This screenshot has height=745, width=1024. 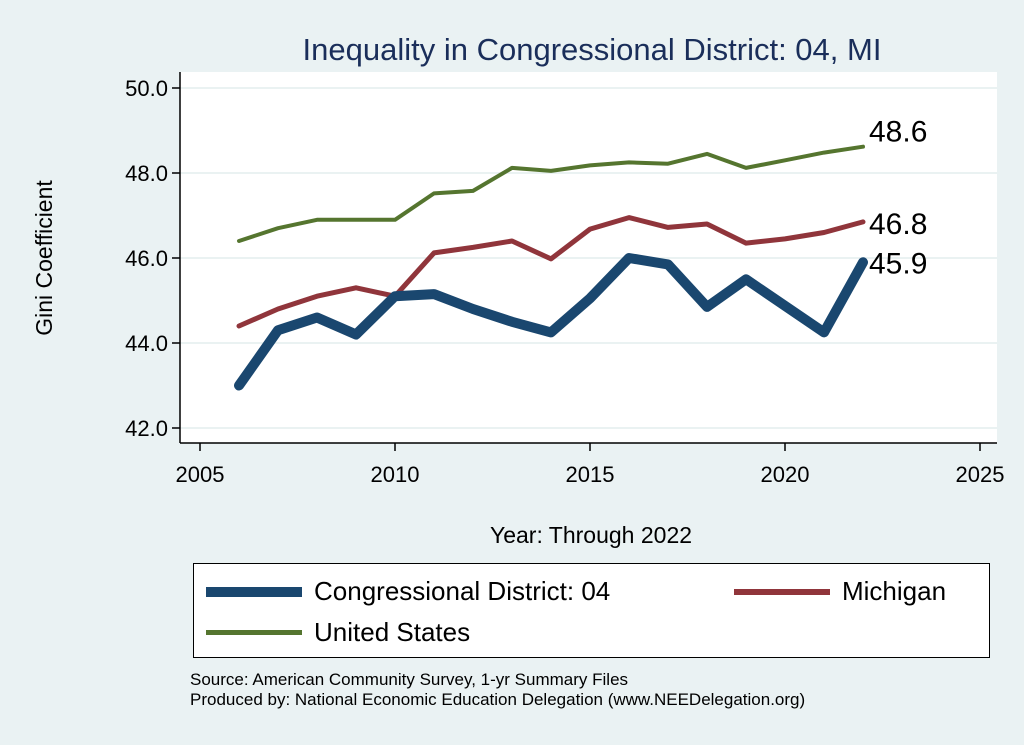 What do you see at coordinates (146, 428) in the screenshot?
I see `y-tick-label: 42.0` at bounding box center [146, 428].